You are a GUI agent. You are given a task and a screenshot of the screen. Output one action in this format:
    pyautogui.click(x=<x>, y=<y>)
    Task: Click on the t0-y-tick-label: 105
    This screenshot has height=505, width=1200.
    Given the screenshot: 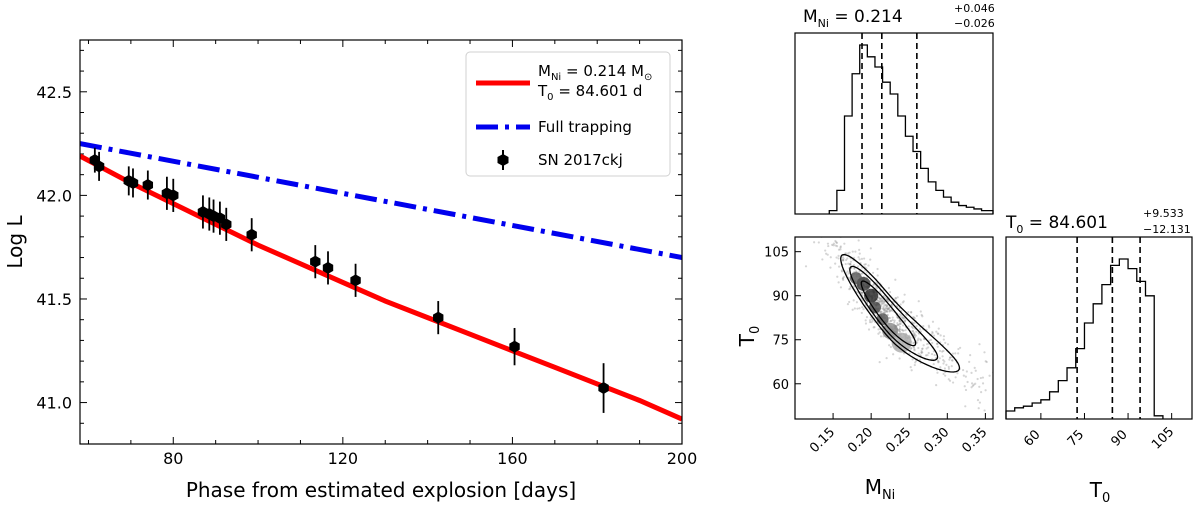 What is the action you would take?
    pyautogui.click(x=776, y=253)
    